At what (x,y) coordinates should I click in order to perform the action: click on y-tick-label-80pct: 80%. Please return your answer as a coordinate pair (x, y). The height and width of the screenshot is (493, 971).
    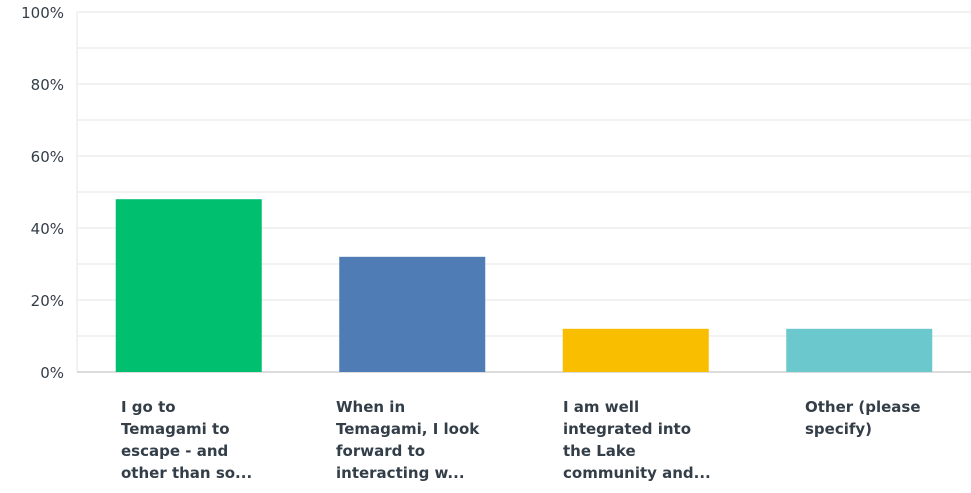
    Looking at the image, I should click on (47, 85).